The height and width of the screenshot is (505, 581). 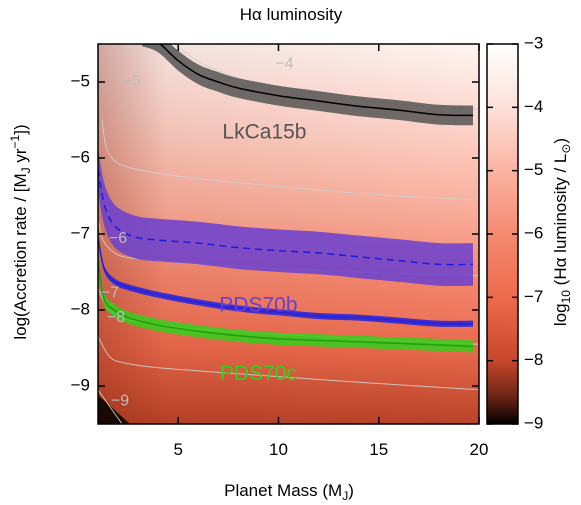 I want to click on contour-label: −7, so click(x=110, y=292).